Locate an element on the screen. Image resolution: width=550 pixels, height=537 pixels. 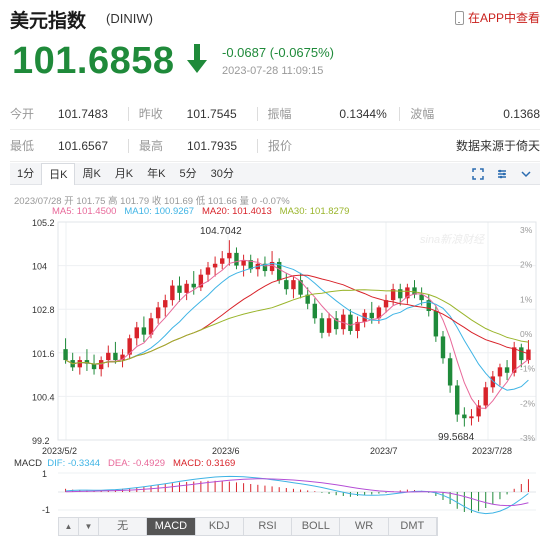
dea-label: DEA: -0.4929 is located at coordinates (137, 463).